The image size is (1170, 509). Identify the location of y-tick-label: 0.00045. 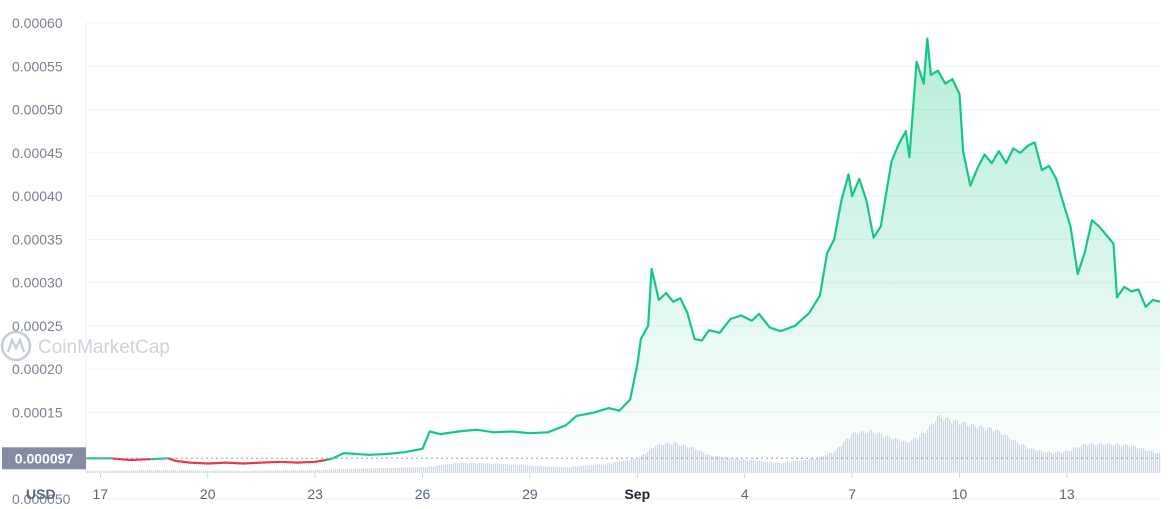
(37, 153).